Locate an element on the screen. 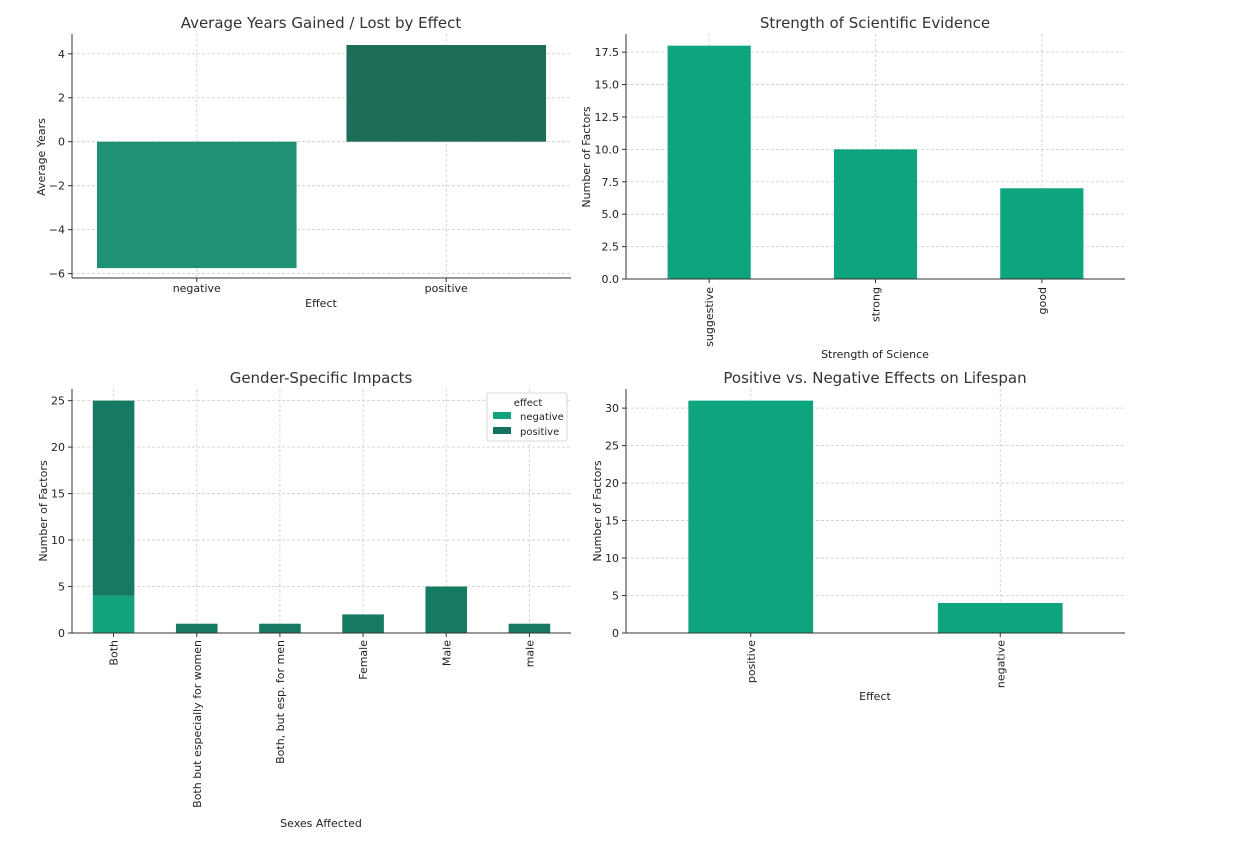  x-tick-label: good is located at coordinates (1042, 300).